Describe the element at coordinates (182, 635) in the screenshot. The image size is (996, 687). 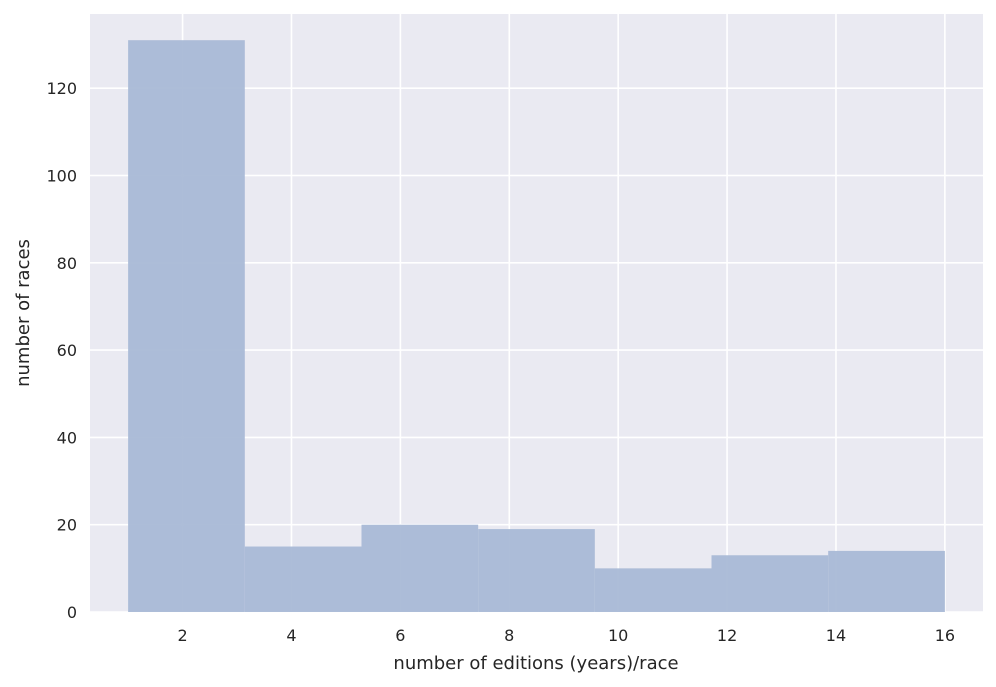
I see `x-tick-label: 2` at that location.